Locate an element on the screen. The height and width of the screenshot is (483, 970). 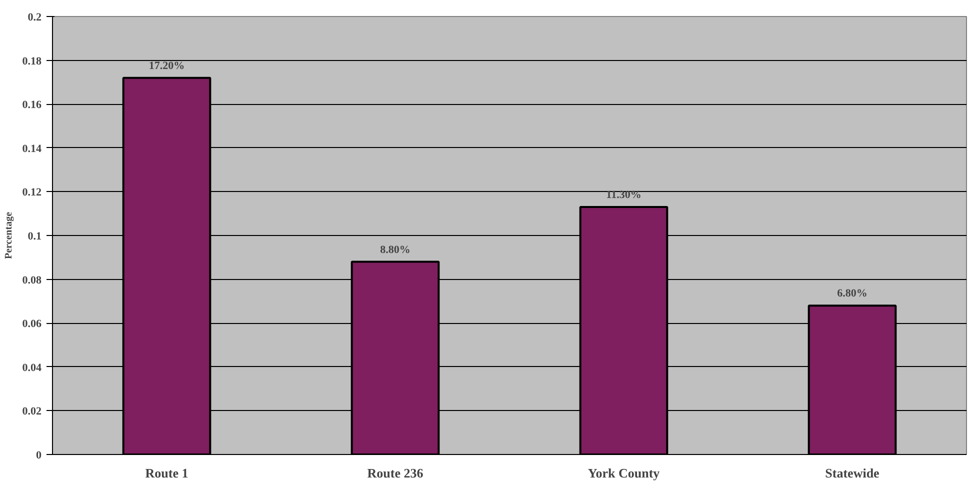
y-tick-label: 0.12 is located at coordinates (32, 192).